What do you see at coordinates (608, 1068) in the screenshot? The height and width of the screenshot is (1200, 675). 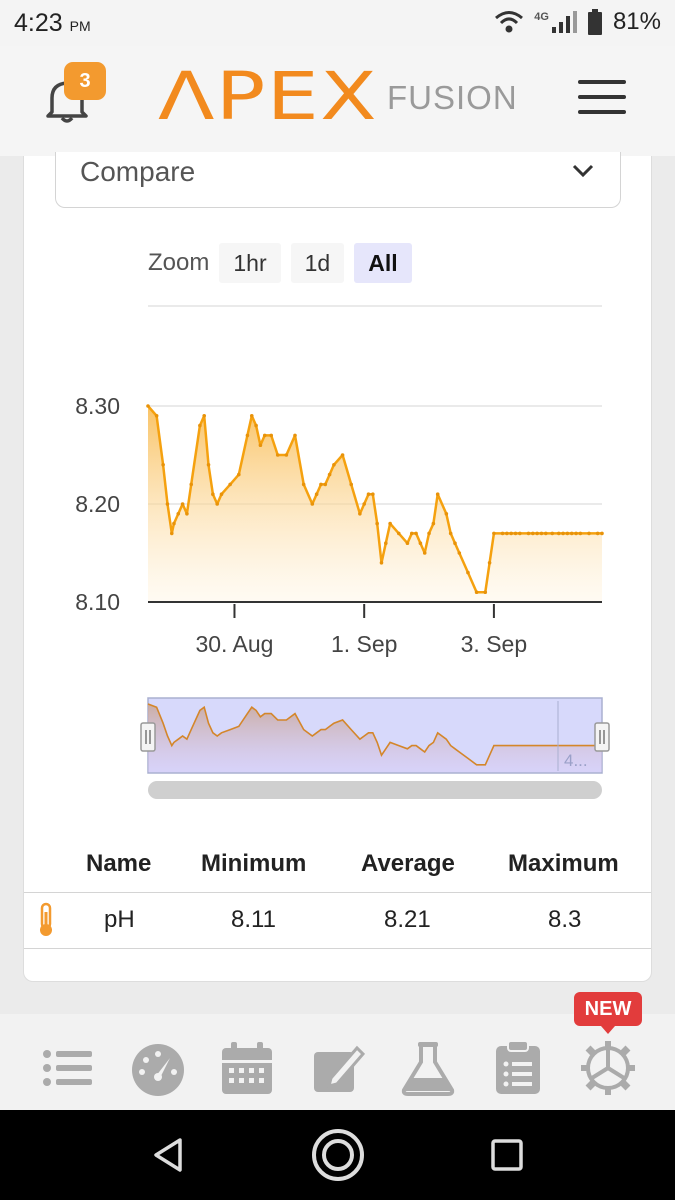 I see `settings-gear-icon` at bounding box center [608, 1068].